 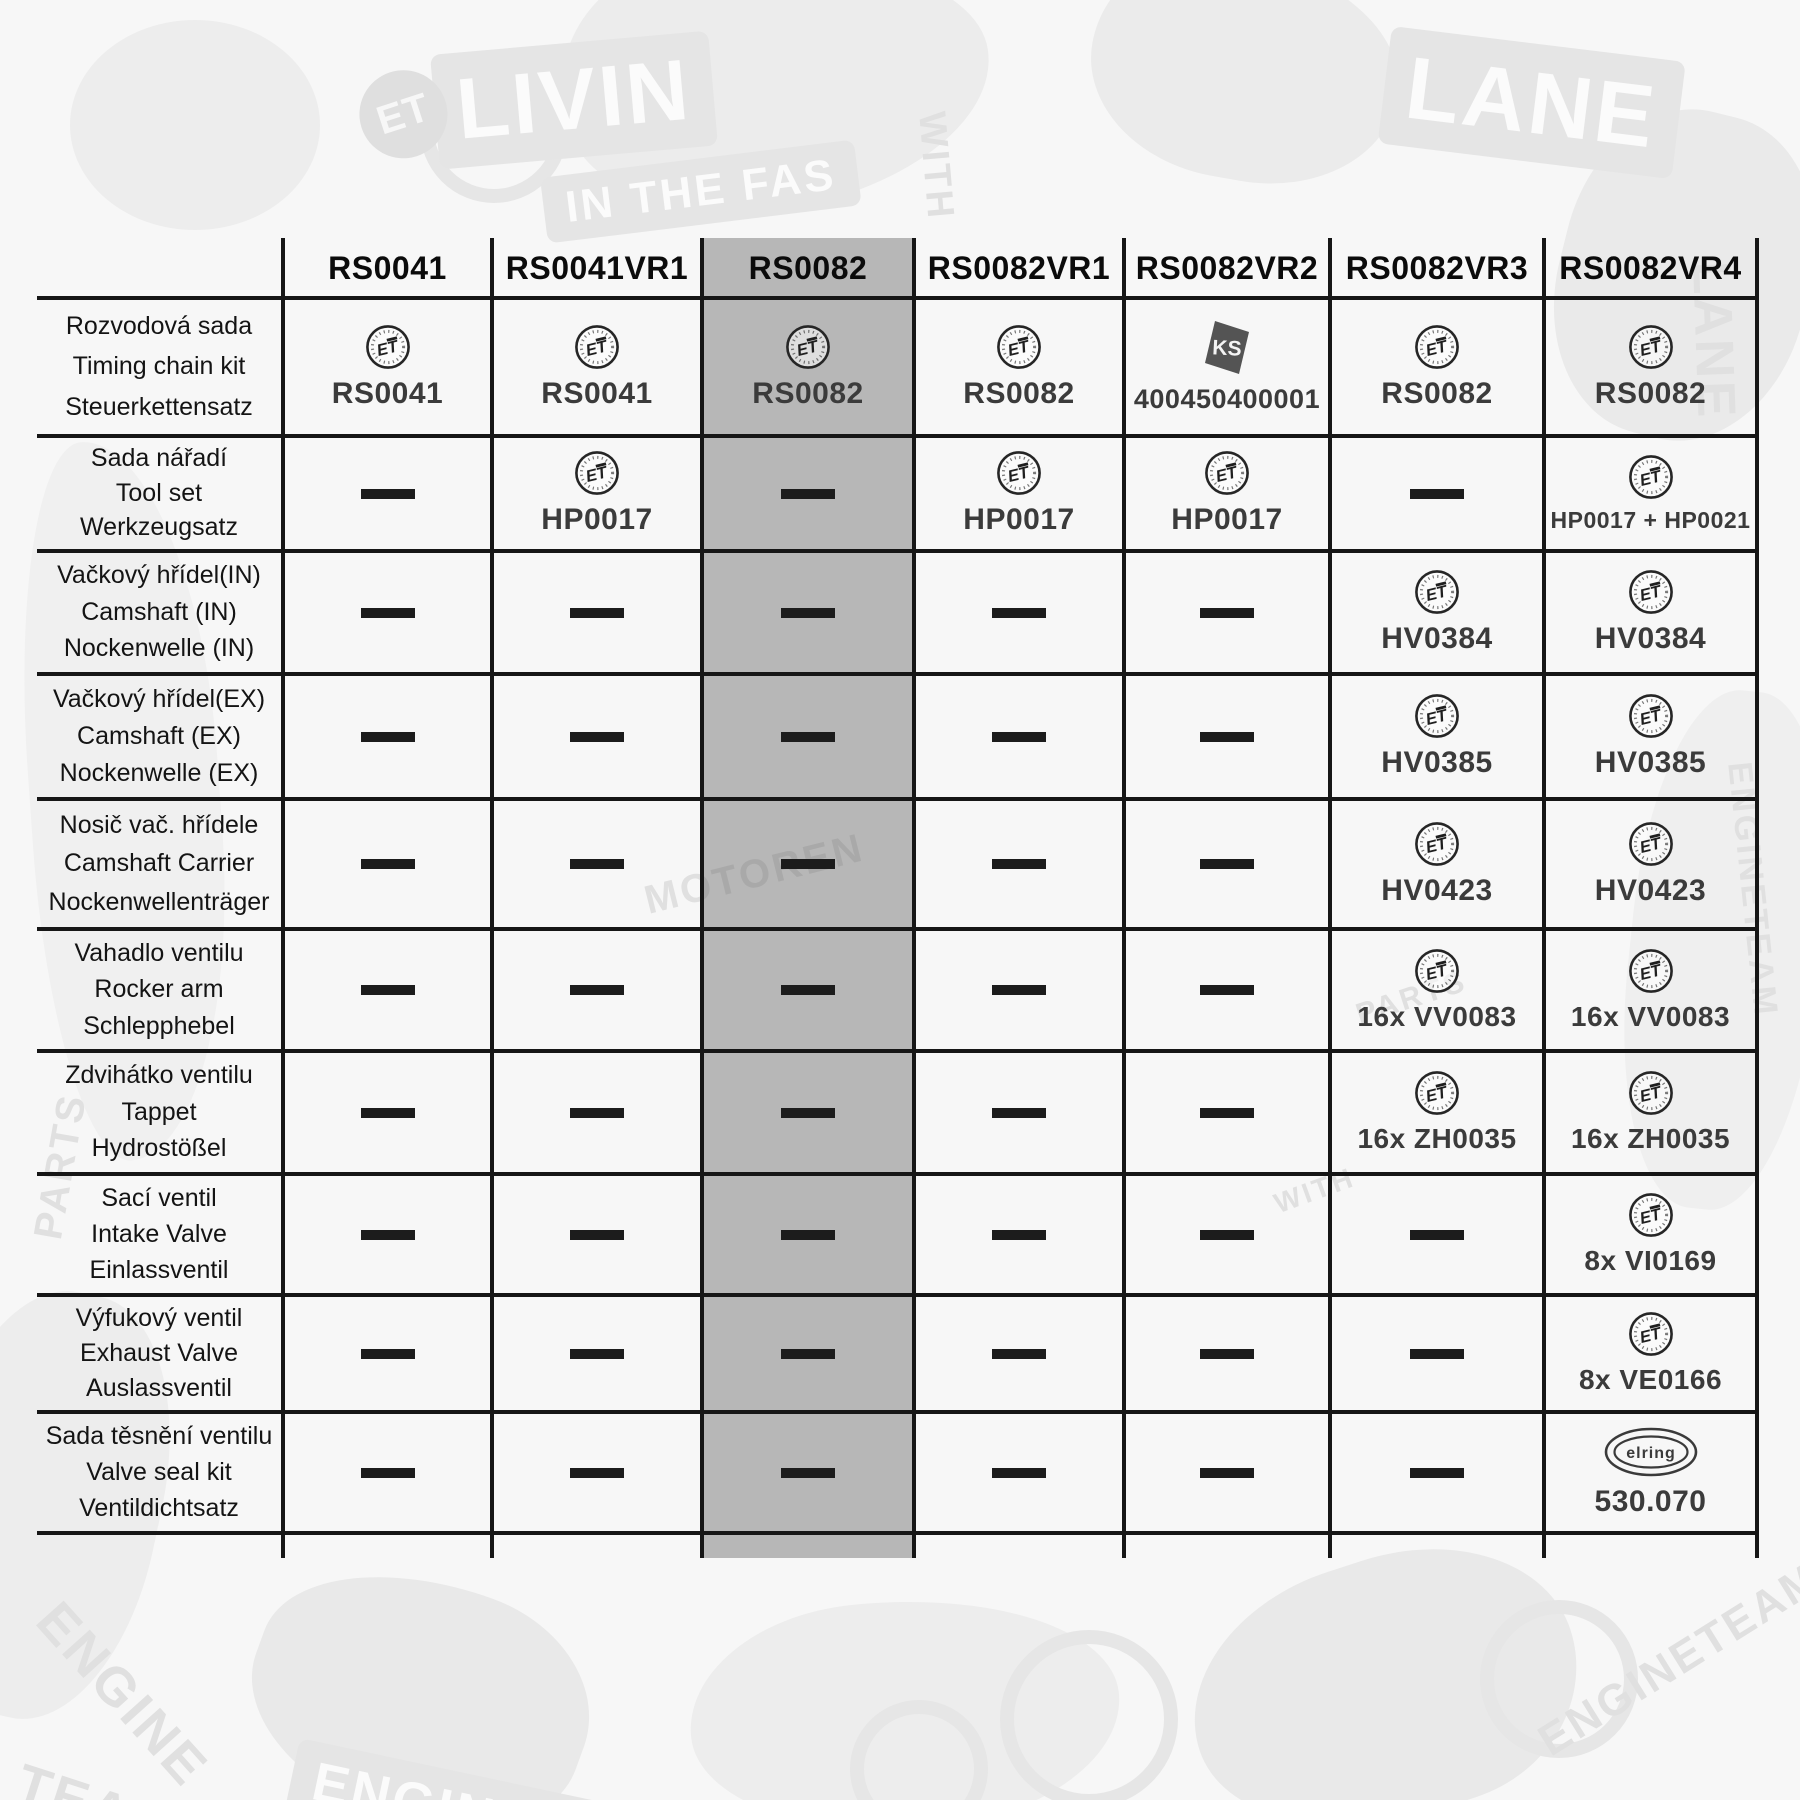 I want to click on part-number: 8x VI0169, so click(x=1650, y=1260).